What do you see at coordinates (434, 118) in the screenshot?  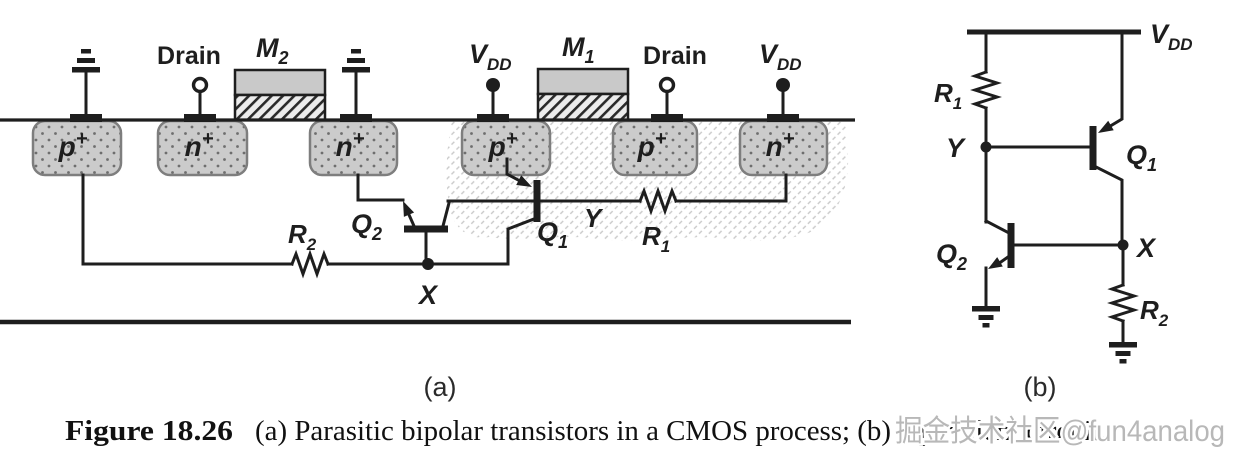 I see `contacts` at bounding box center [434, 118].